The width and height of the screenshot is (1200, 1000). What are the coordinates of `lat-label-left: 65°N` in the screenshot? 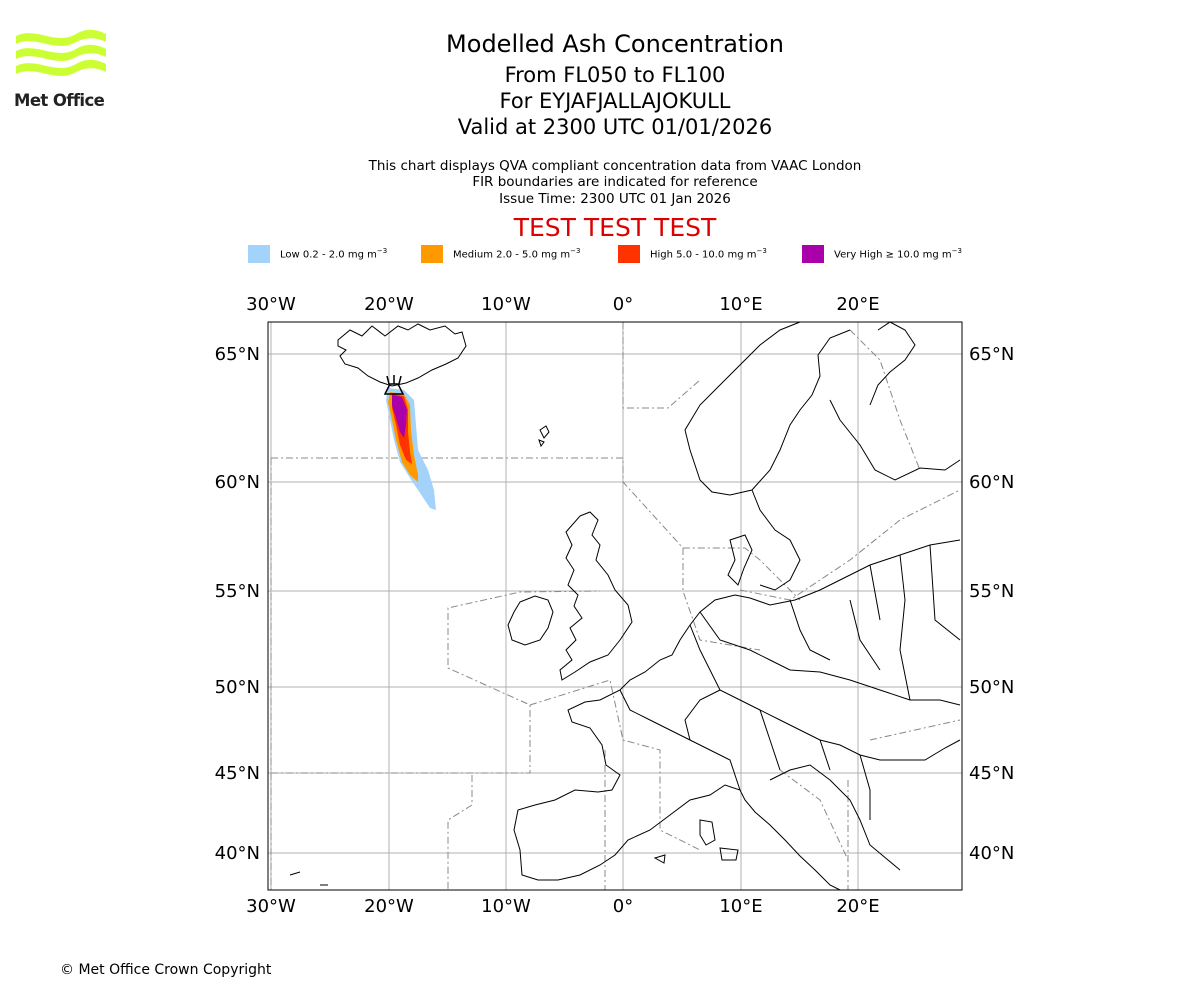 It's located at (237, 354).